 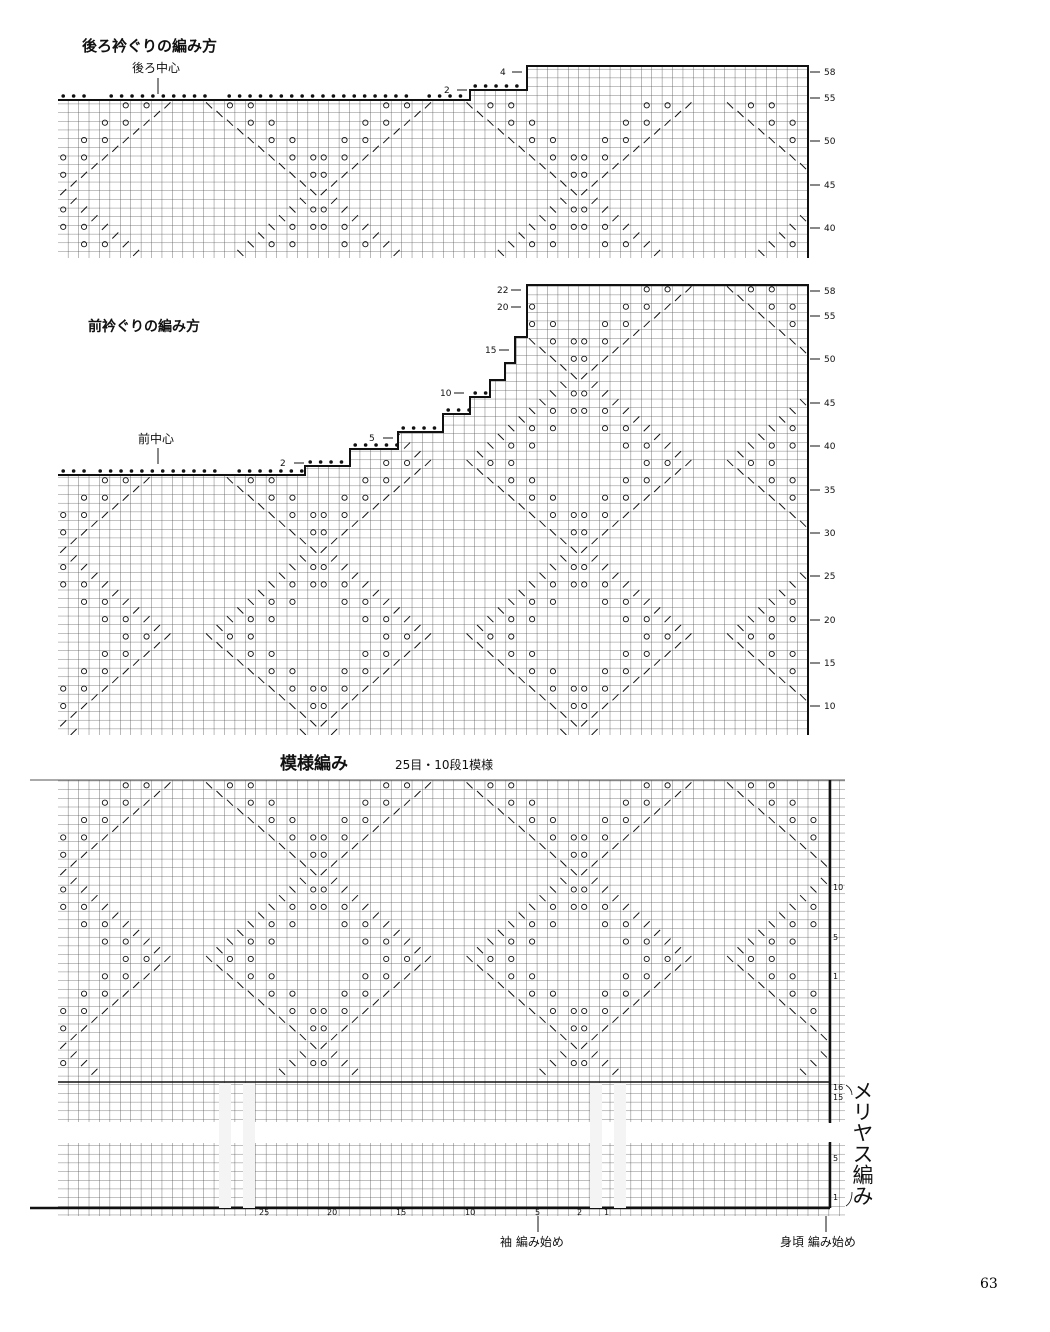 I want to click on row-label: 55, so click(x=829, y=317).